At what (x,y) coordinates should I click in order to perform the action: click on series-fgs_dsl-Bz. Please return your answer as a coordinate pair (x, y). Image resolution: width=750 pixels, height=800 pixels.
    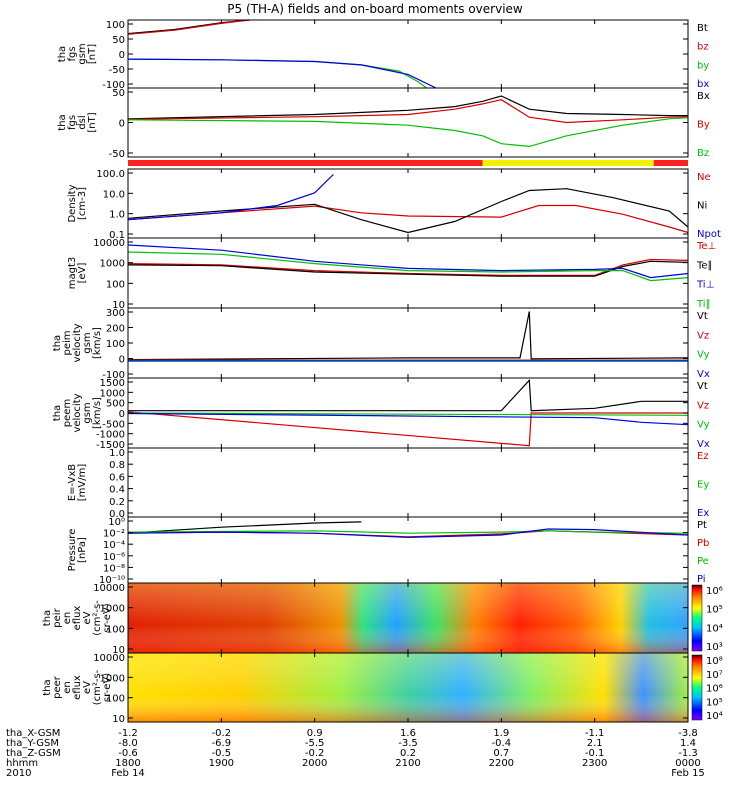
    Looking at the image, I should click on (408, 132).